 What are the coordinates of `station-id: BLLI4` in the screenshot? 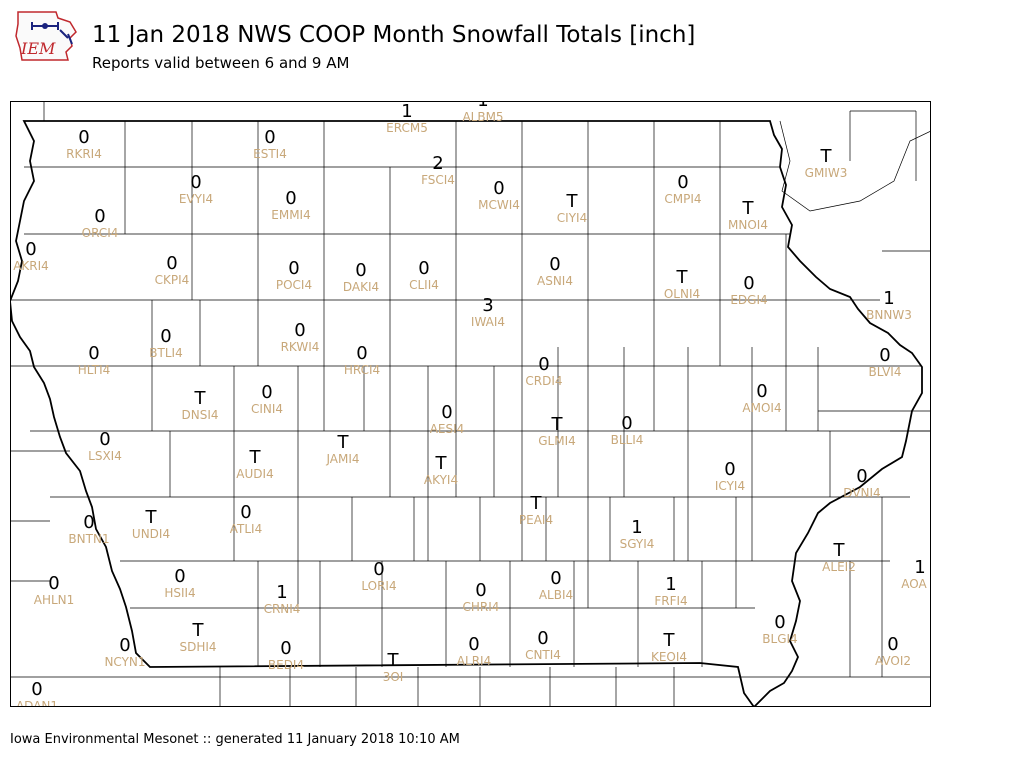 It's located at (627, 440).